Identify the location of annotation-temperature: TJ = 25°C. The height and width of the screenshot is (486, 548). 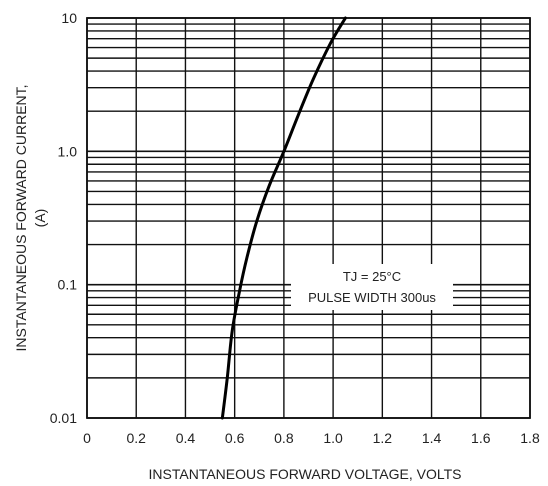
(372, 276).